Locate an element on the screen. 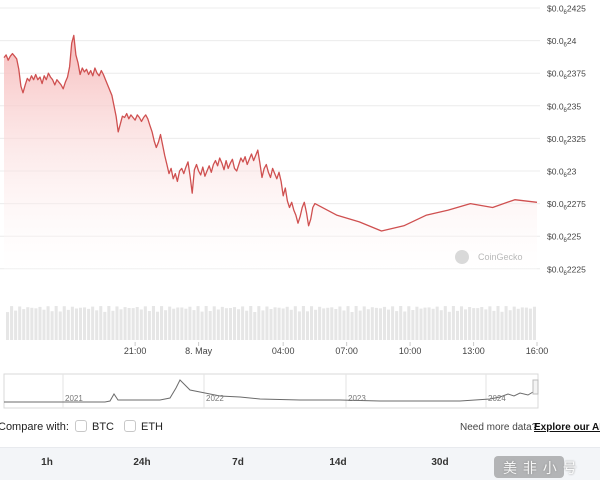  compare-eth-checkbox is located at coordinates (130, 426).